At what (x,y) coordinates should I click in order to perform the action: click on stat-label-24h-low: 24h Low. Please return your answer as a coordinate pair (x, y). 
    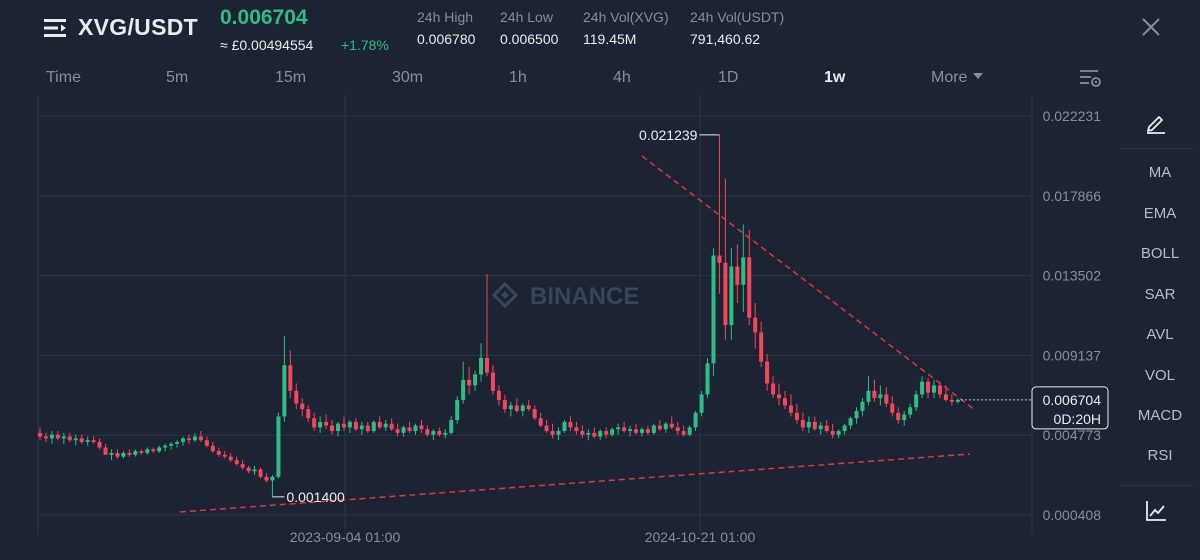
    Looking at the image, I should click on (526, 17).